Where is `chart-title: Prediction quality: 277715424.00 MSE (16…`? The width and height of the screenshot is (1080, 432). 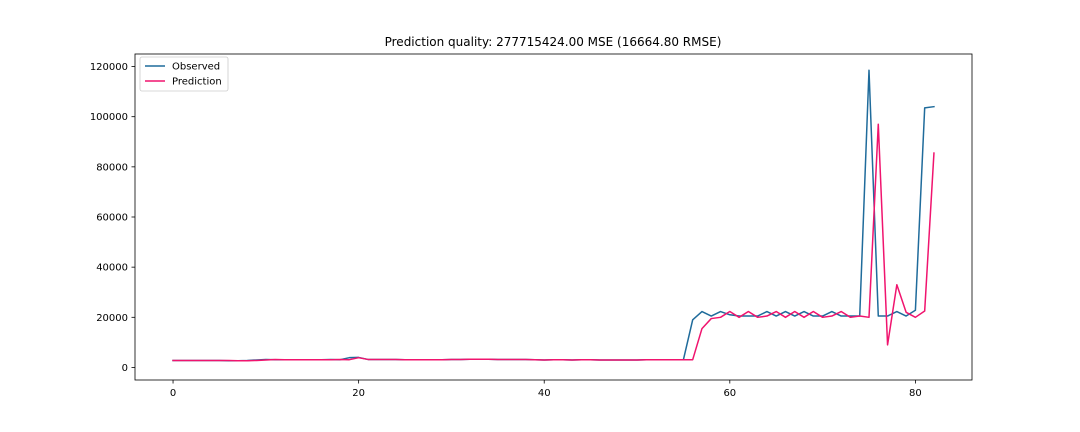 chart-title: Prediction quality: 277715424.00 MSE (16… is located at coordinates (553, 42).